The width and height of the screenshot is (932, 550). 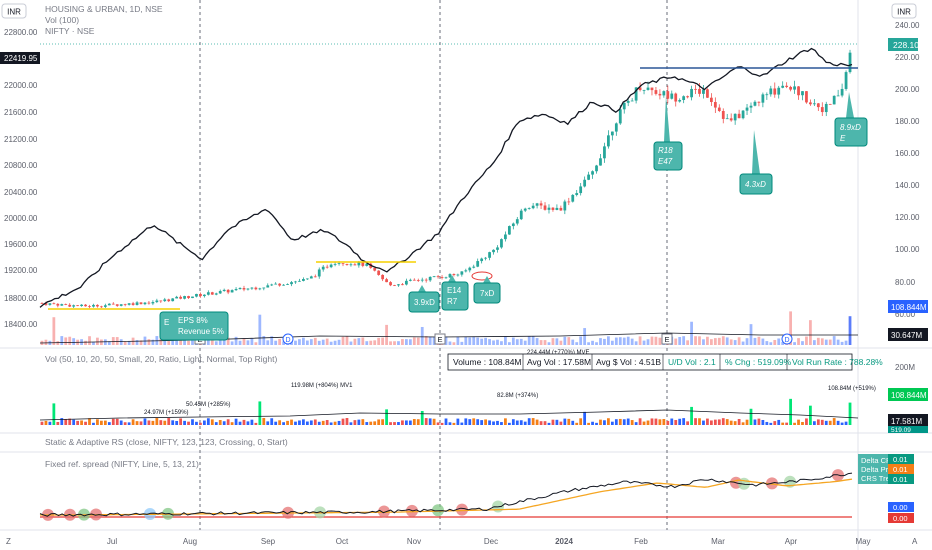 What do you see at coordinates (8, 541) in the screenshot?
I see `time-corner-left: Z` at bounding box center [8, 541].